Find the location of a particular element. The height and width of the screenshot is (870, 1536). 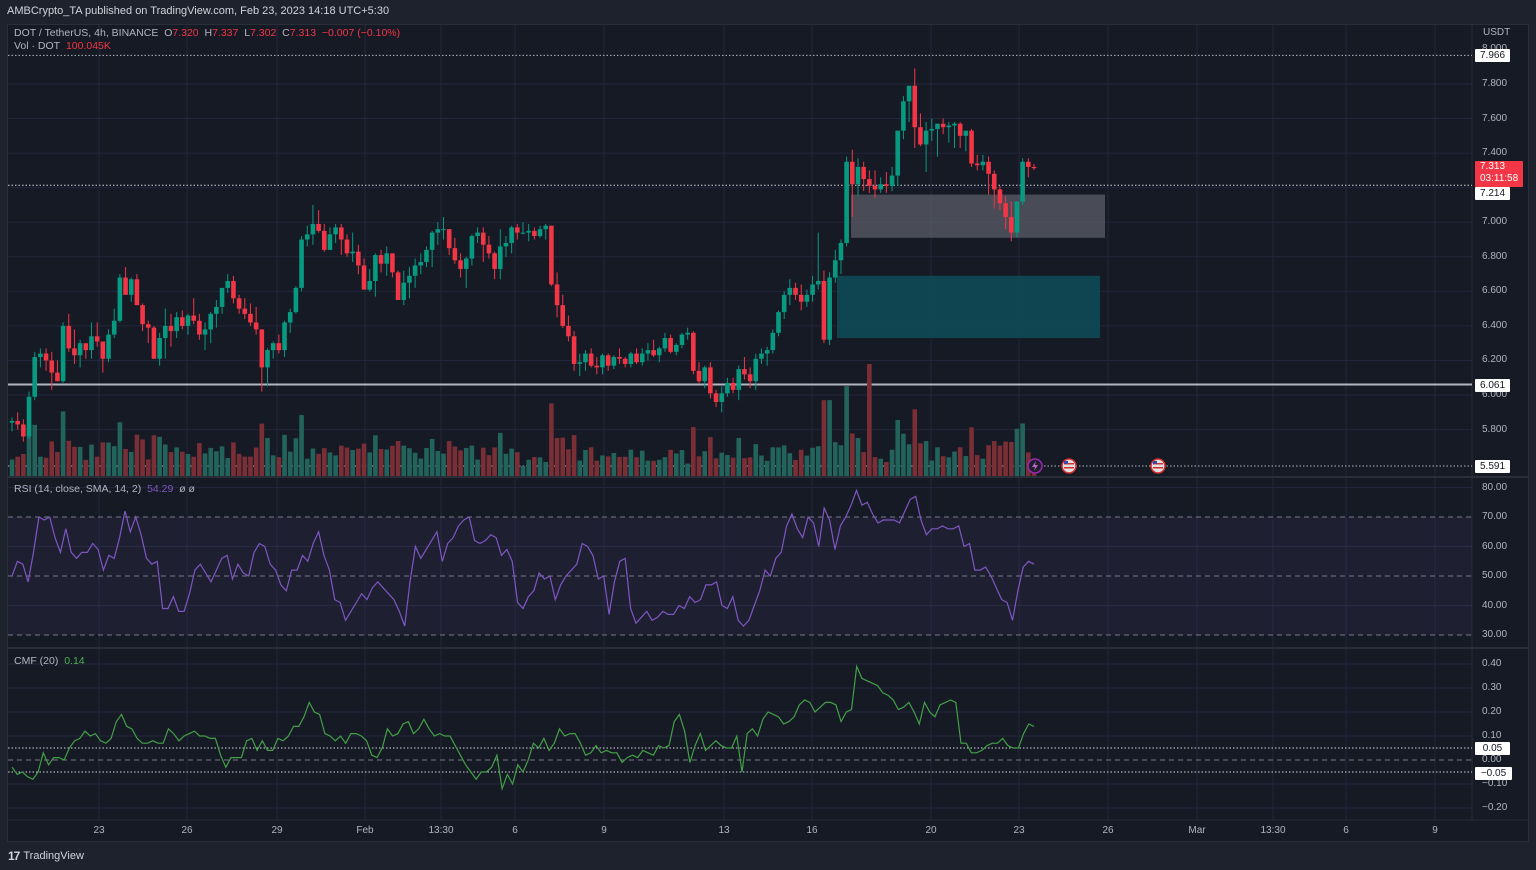

price-tick: 5.800 is located at coordinates (1495, 429).